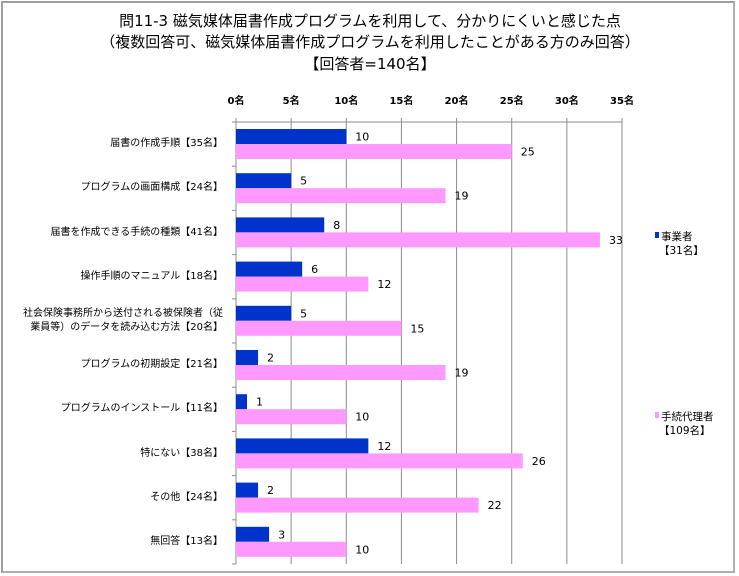 This screenshot has width=739, height=576. I want to click on data-label: 6, so click(314, 269).